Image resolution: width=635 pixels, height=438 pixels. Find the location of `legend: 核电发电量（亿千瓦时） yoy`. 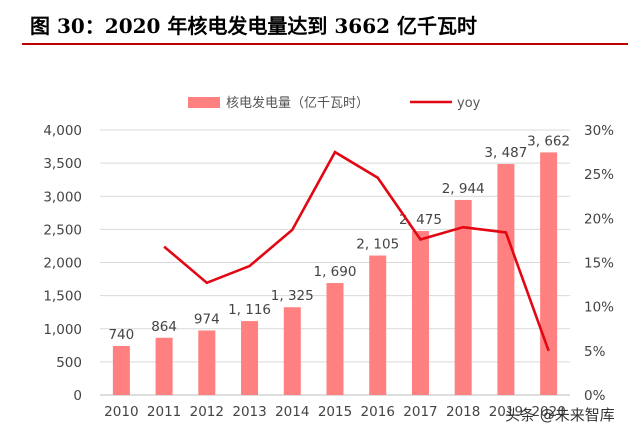

legend: 核电发电量（亿千瓦时） yoy is located at coordinates (334, 103).